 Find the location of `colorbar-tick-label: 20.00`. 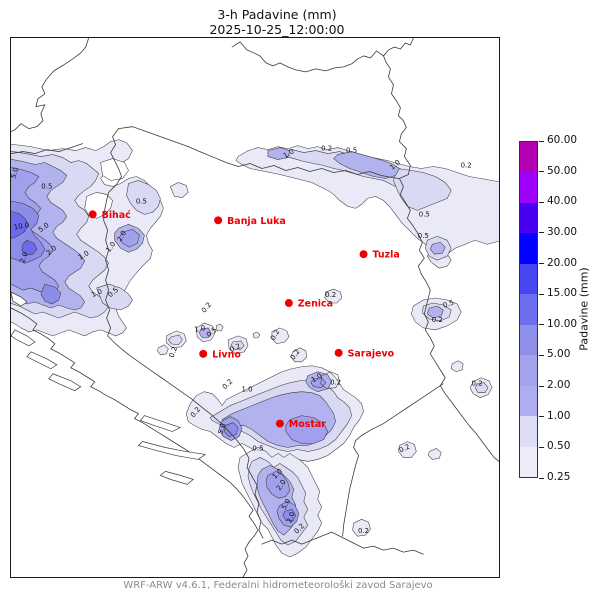

colorbar-tick-label: 20.00 is located at coordinates (562, 262).